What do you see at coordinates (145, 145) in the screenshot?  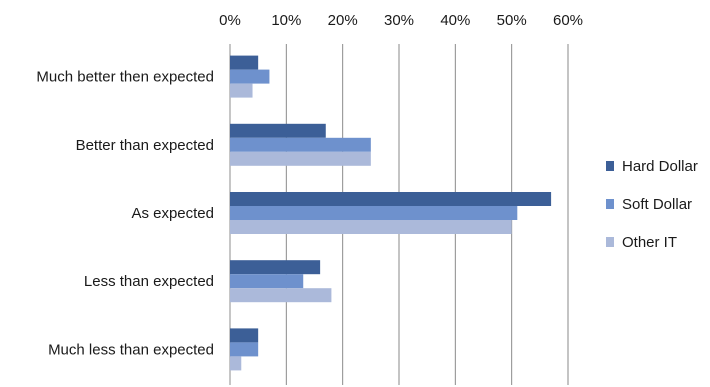 I see `category-label: Better than expected` at bounding box center [145, 145].